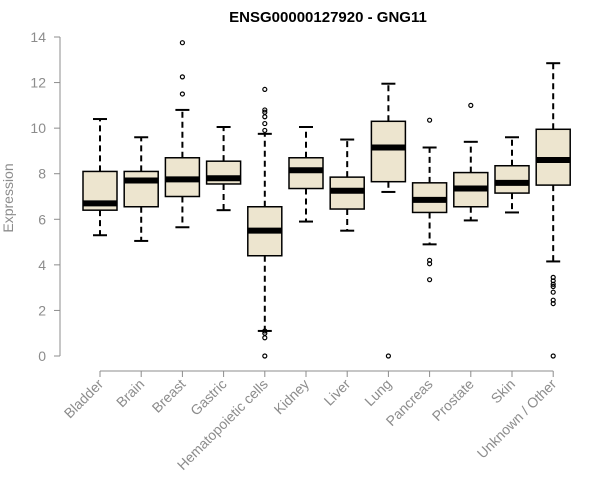 The width and height of the screenshot is (600, 500). I want to click on x-tick-label: Lung, so click(377, 392).